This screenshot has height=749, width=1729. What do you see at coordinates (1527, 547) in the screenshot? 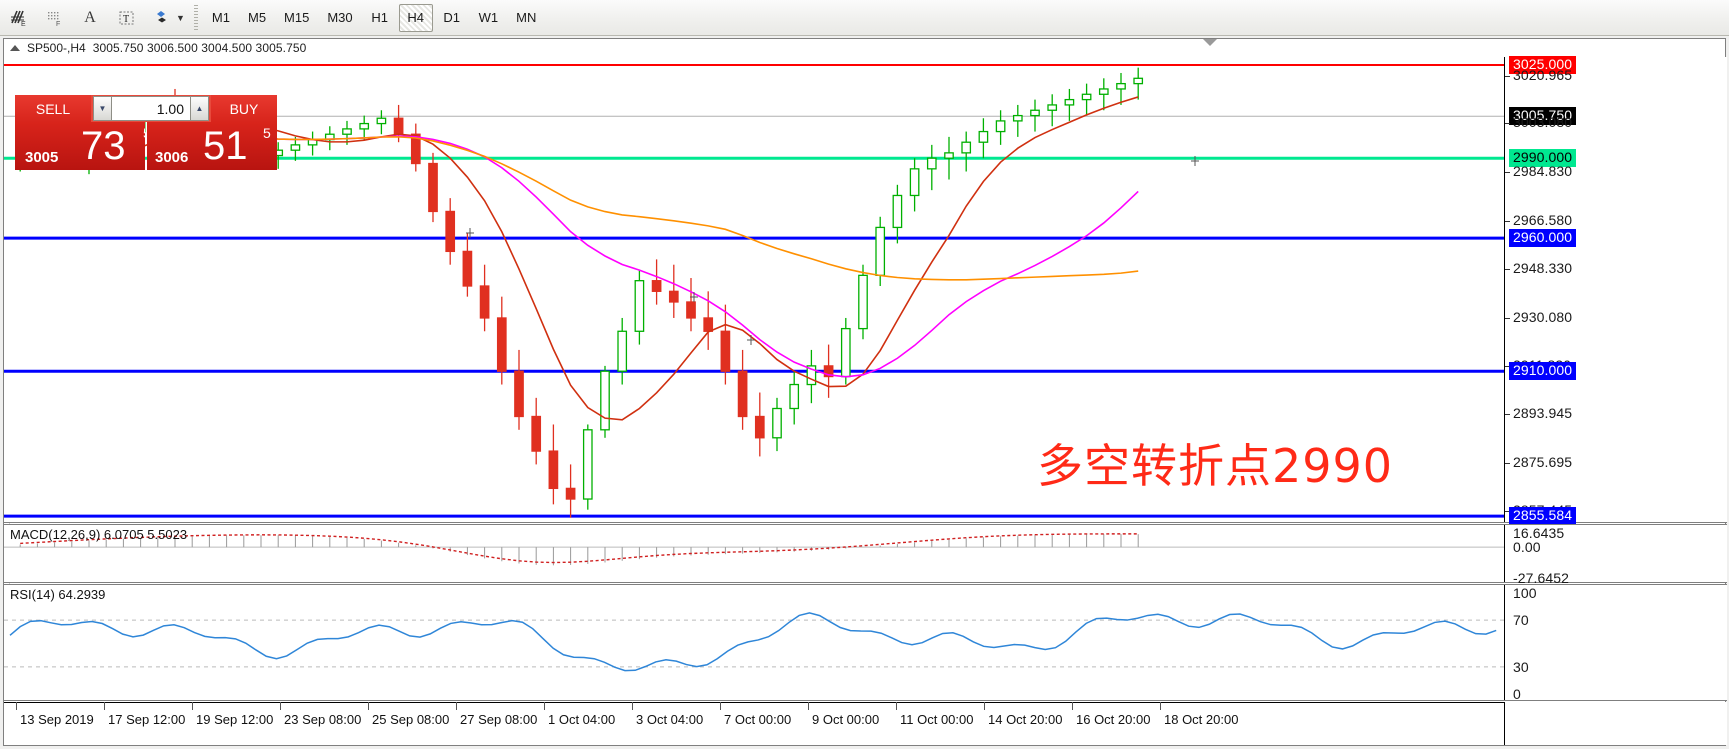
I see `macd-axis-label: 0.00` at bounding box center [1527, 547].